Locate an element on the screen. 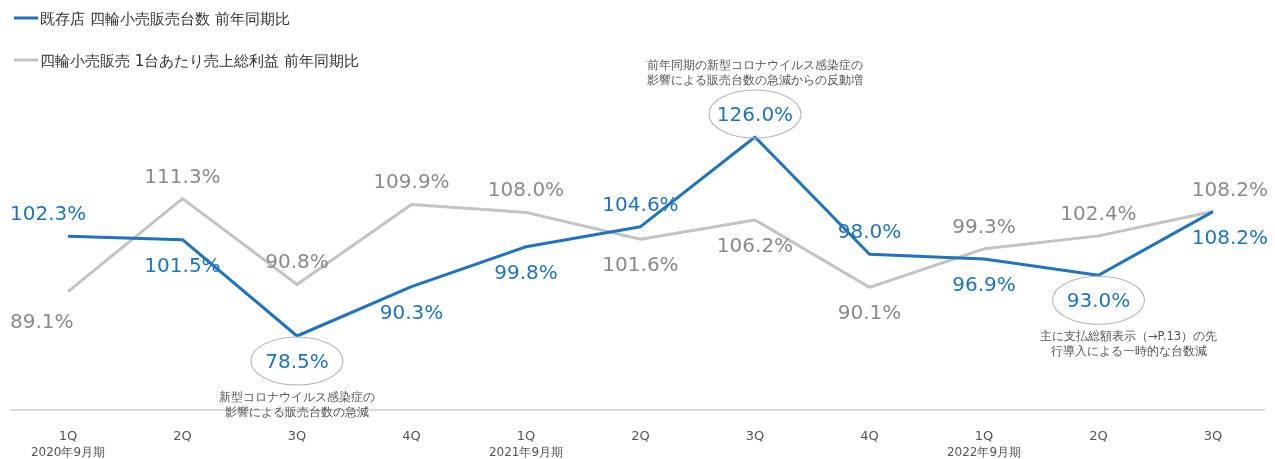  data-label: 90.3% is located at coordinates (411, 311).